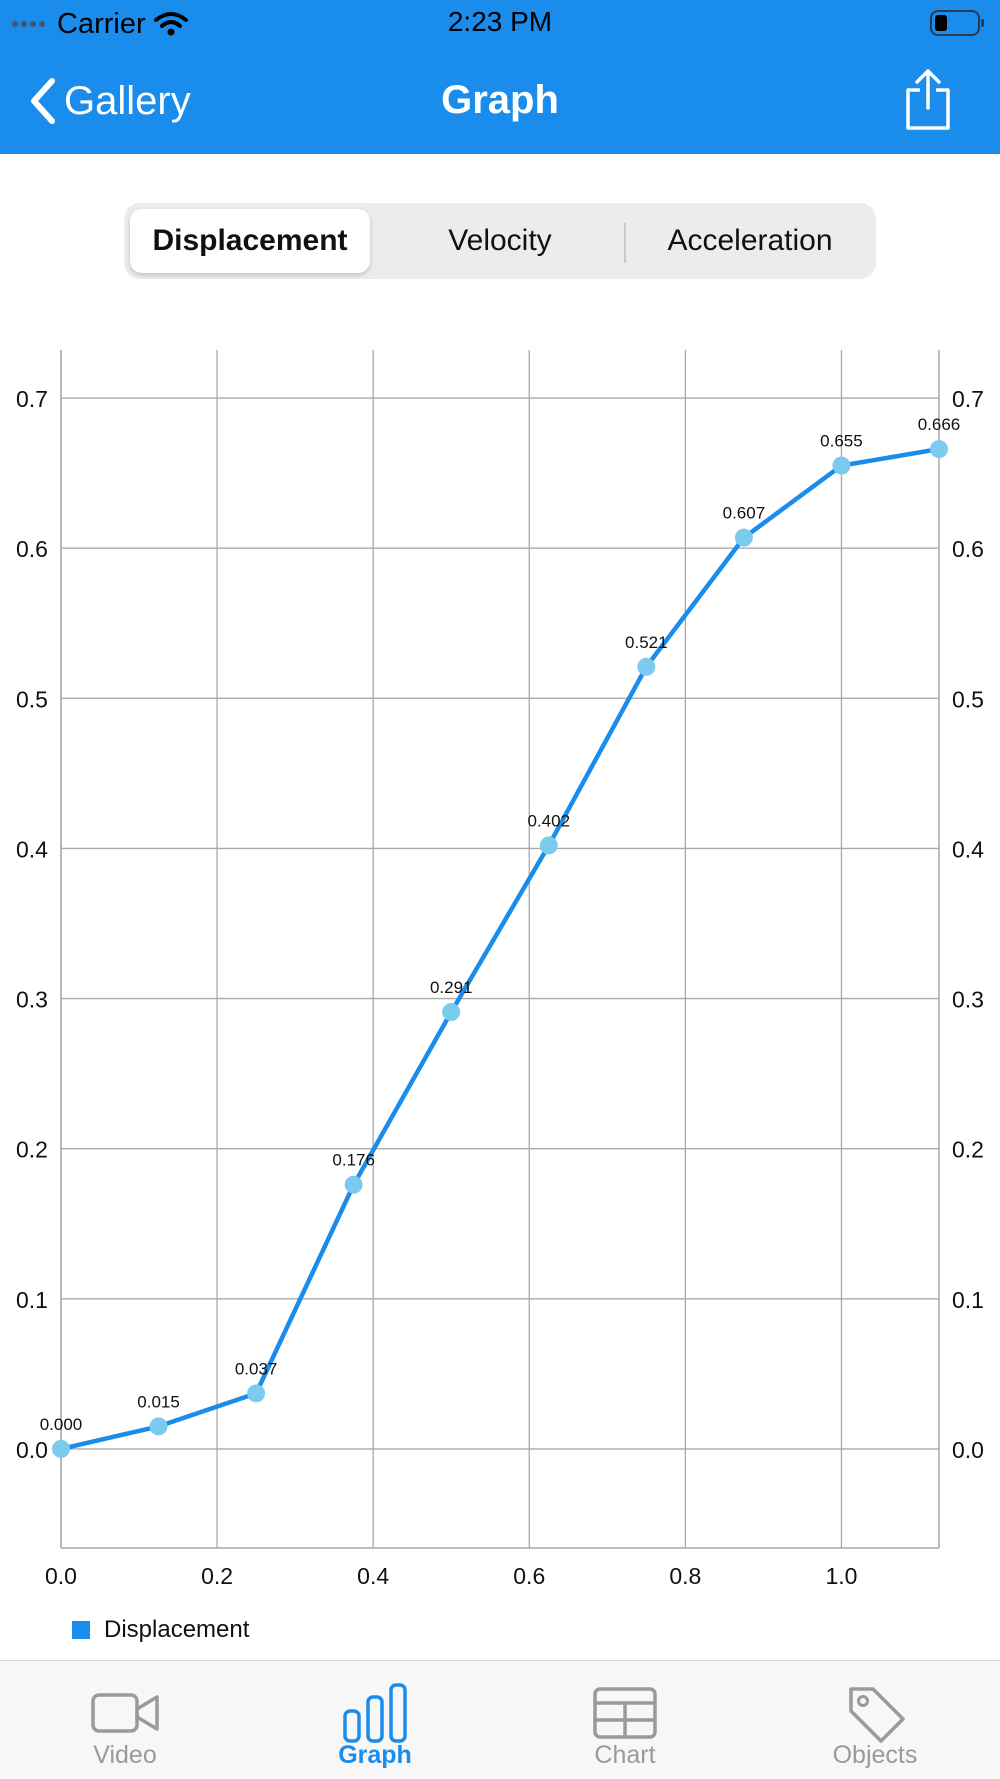  Describe the element at coordinates (928, 100) in the screenshot. I see `share-icon` at that location.